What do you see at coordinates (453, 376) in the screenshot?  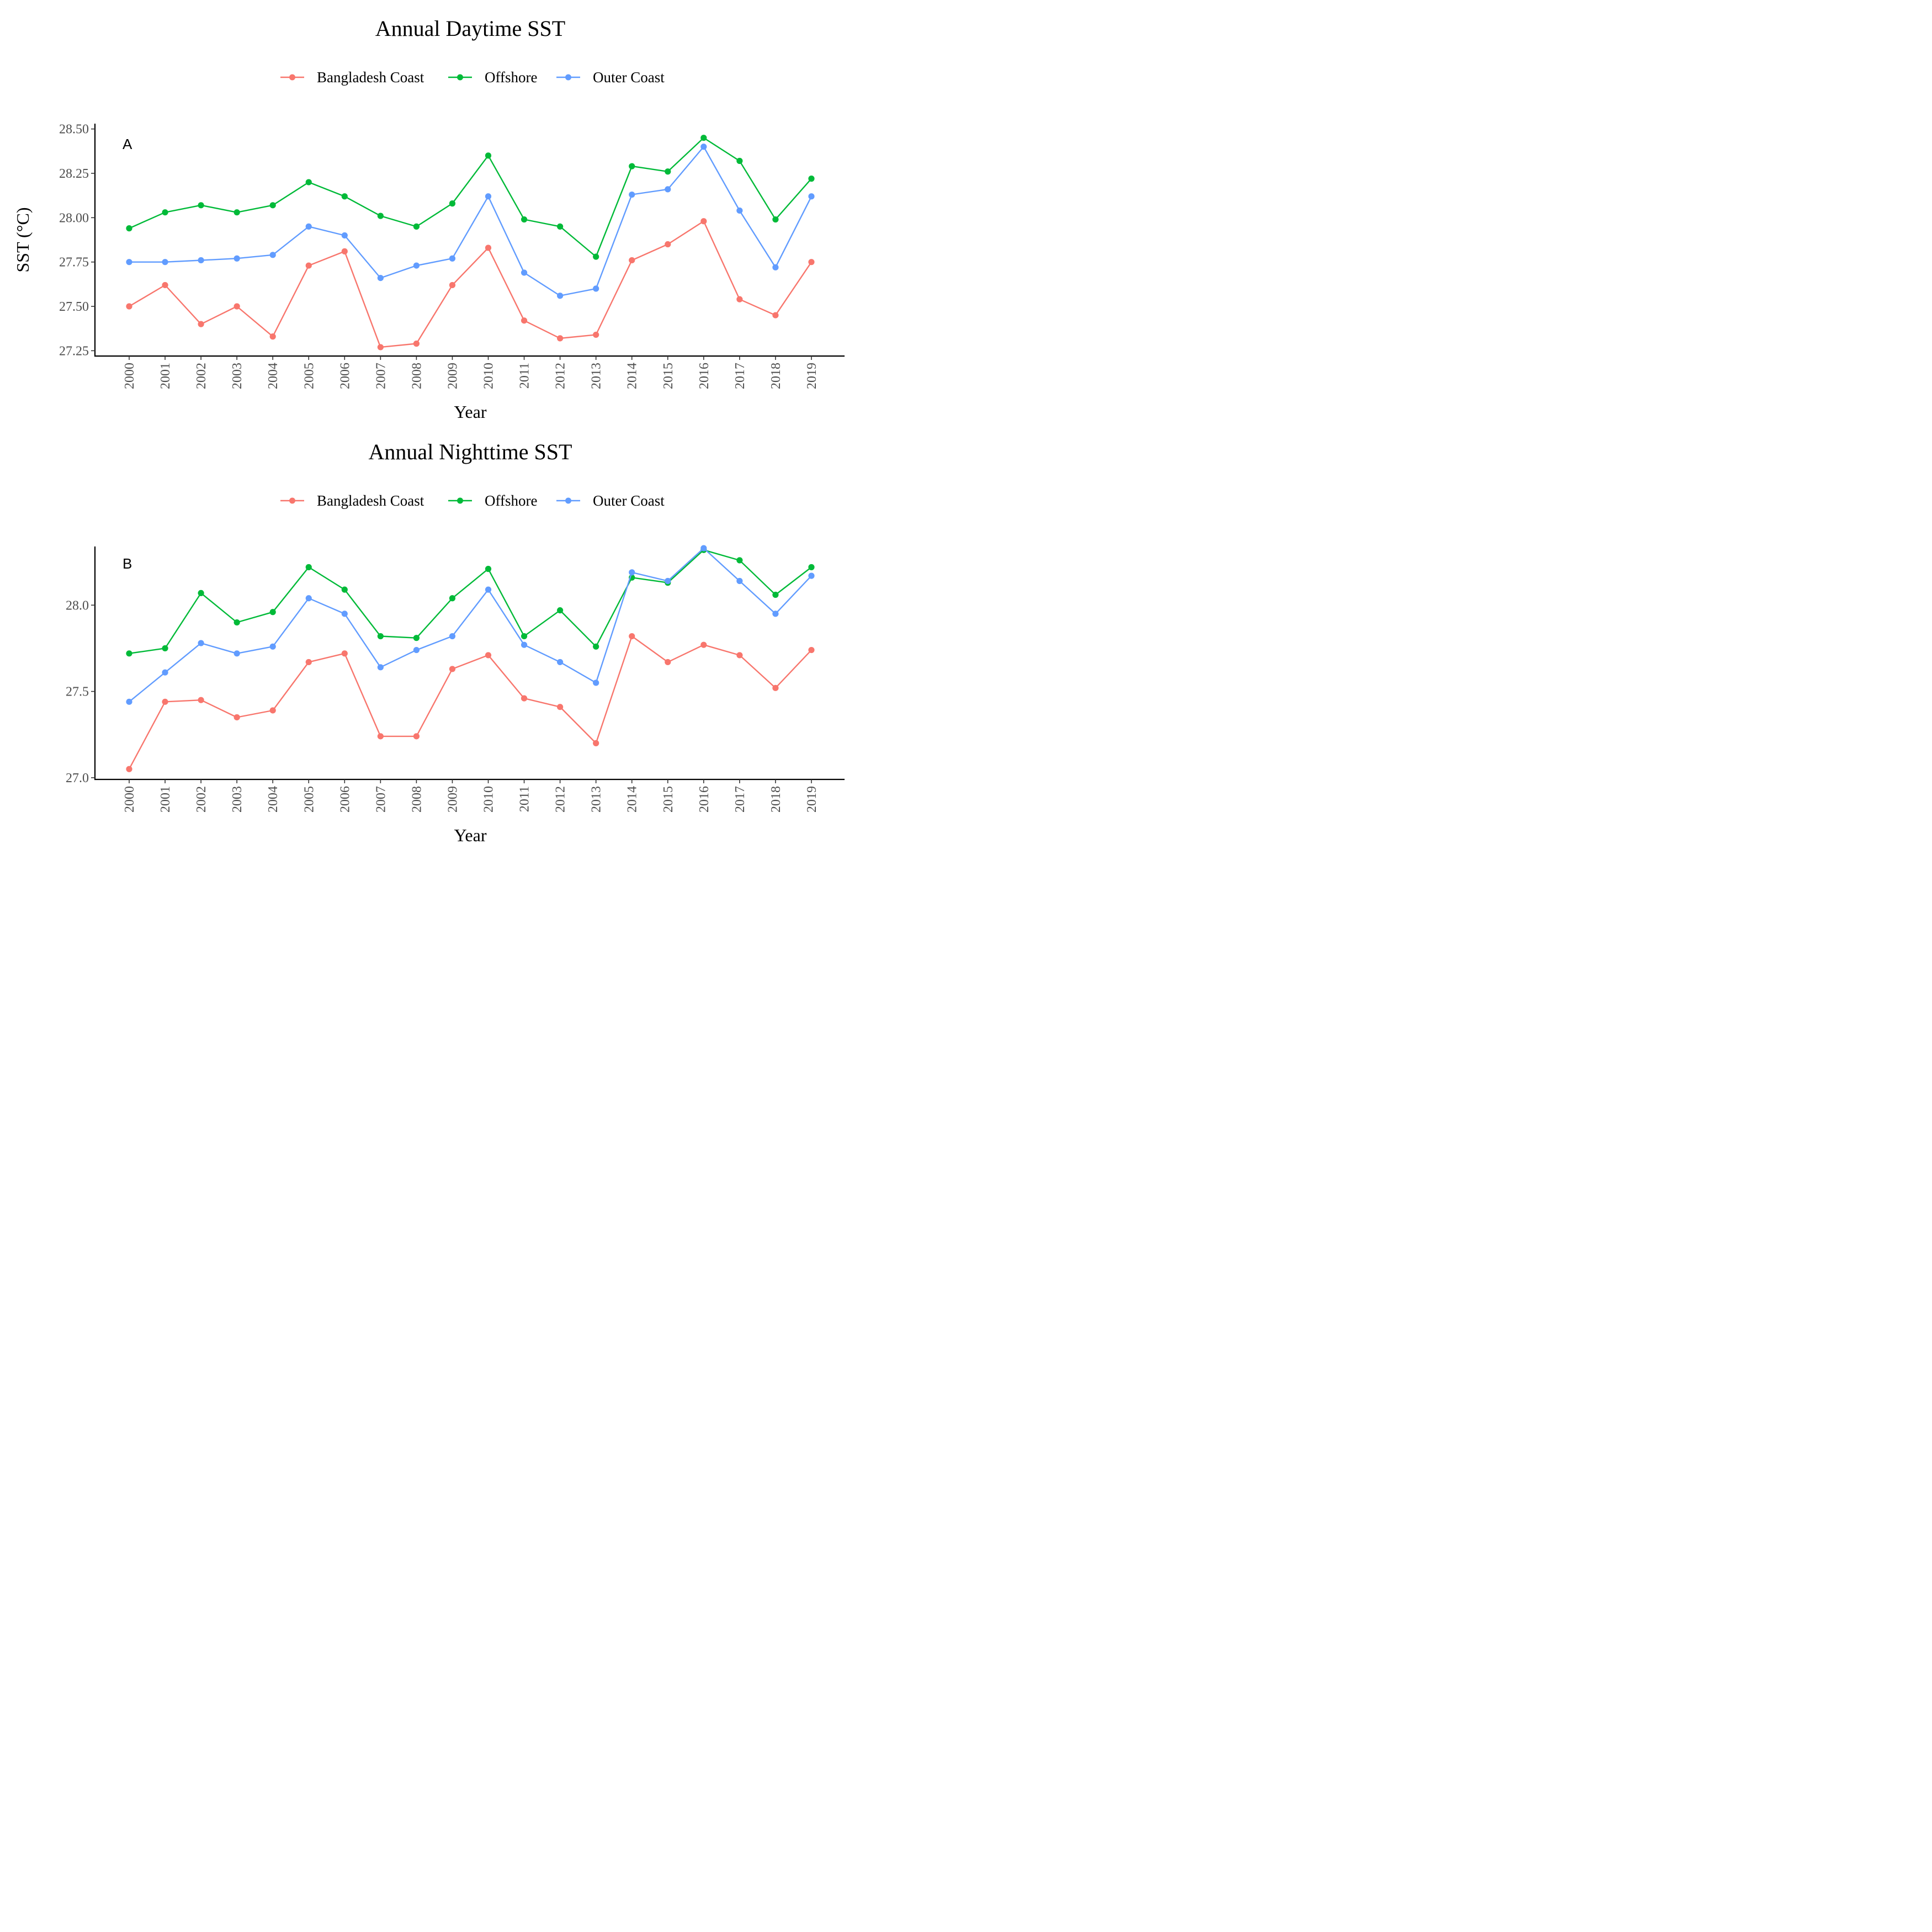 I see `x-tick-label: 2009` at bounding box center [453, 376].